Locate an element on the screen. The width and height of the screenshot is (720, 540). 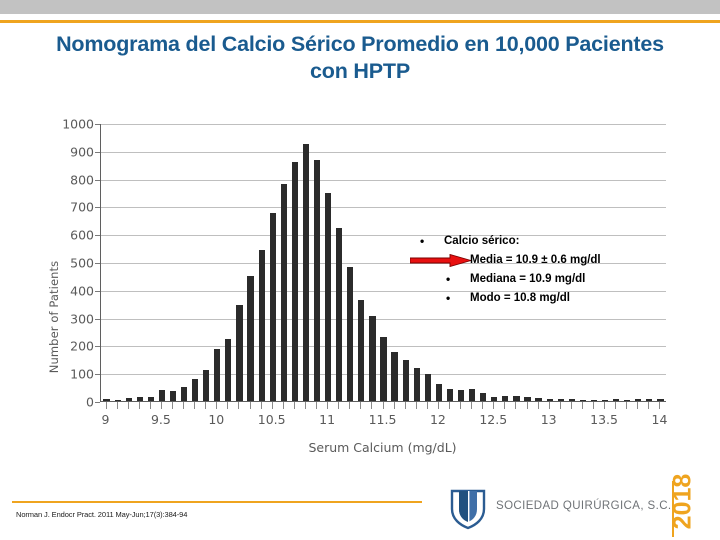
annotation-text: Calcio sérico: is located at coordinates (482, 241).